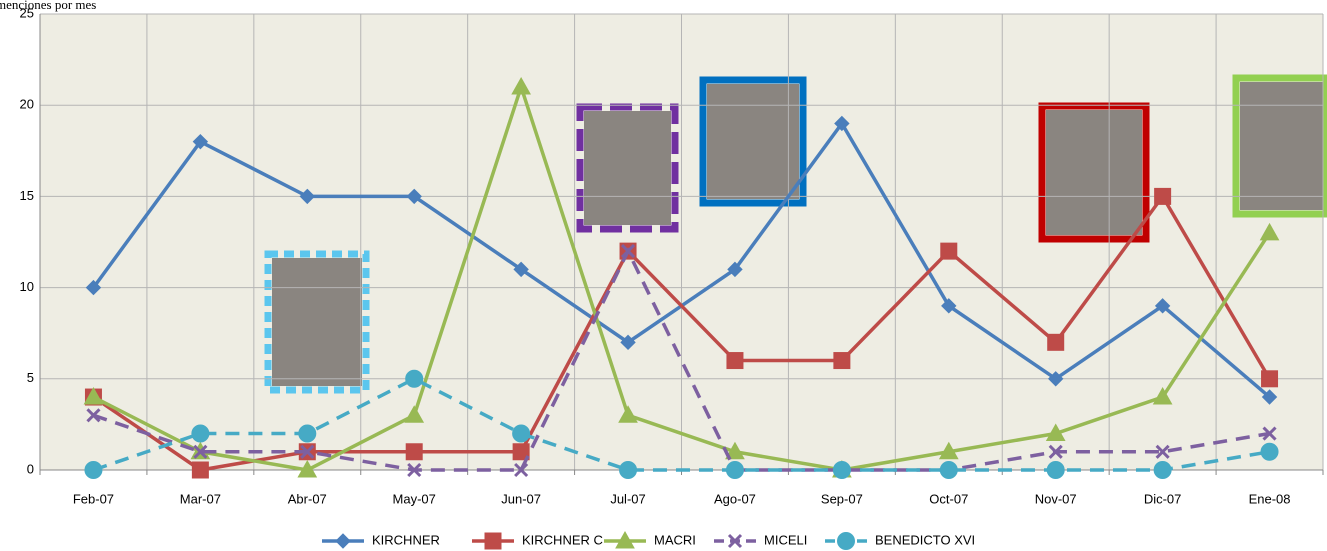 Image resolution: width=1327 pixels, height=551 pixels. I want to click on x-tick-label: Oct-07, so click(948, 498).